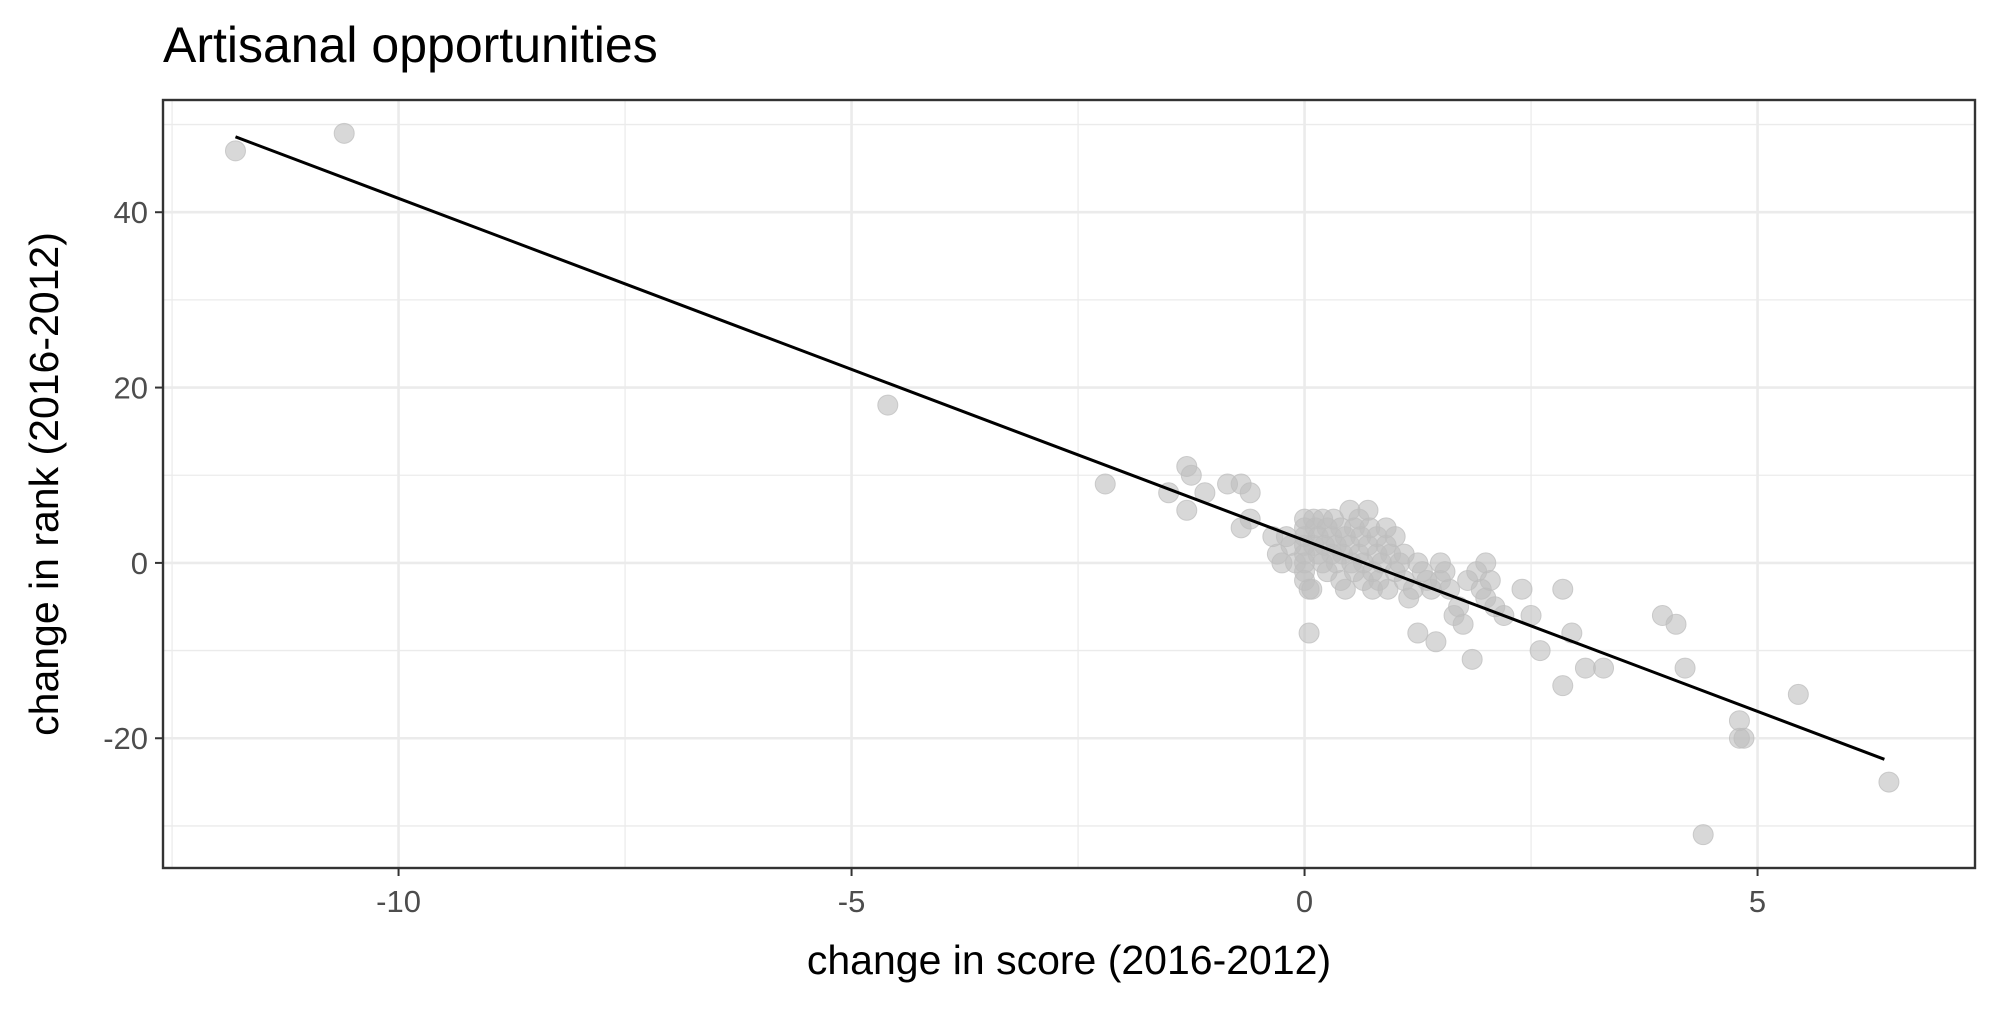  Describe the element at coordinates (1069, 960) in the screenshot. I see `x-axis-title: change in score (2016-2012)` at that location.